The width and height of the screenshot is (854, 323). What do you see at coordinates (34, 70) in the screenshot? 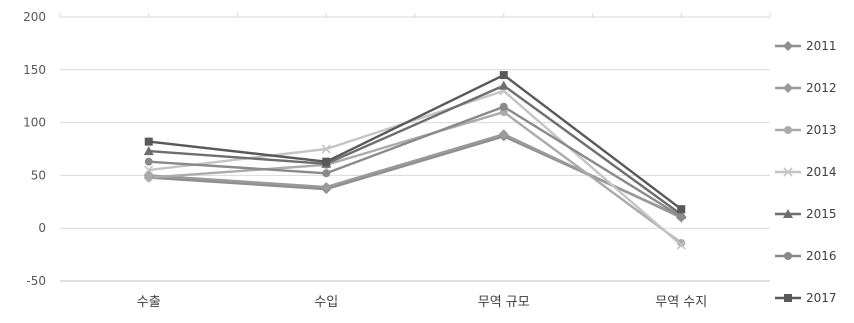
I see `y-tick-label: 150` at bounding box center [34, 70].